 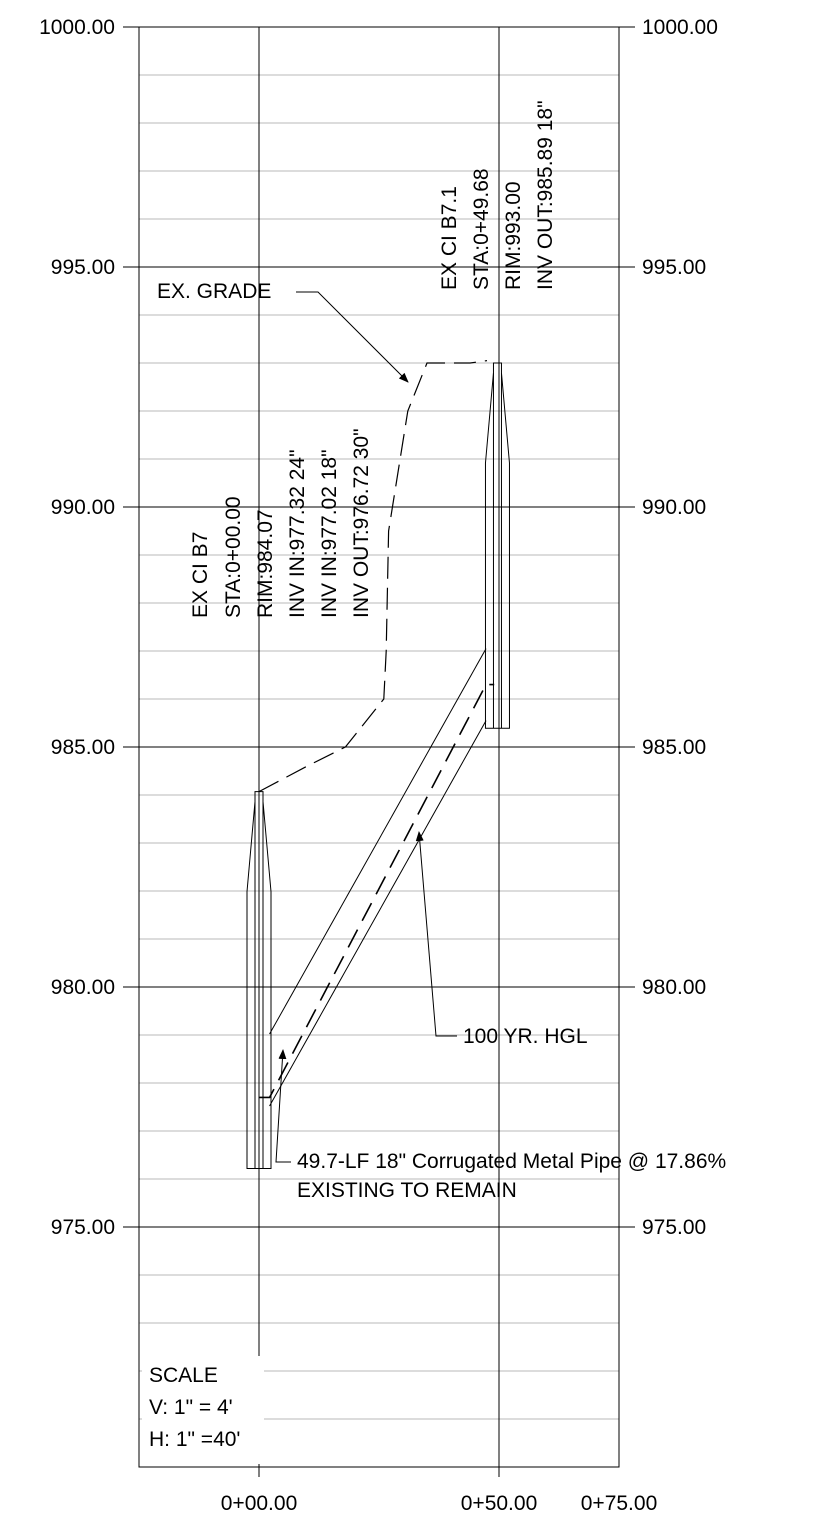 I want to click on structure-b7-1-line: INV OUT:985.89 18", so click(x=545, y=195).